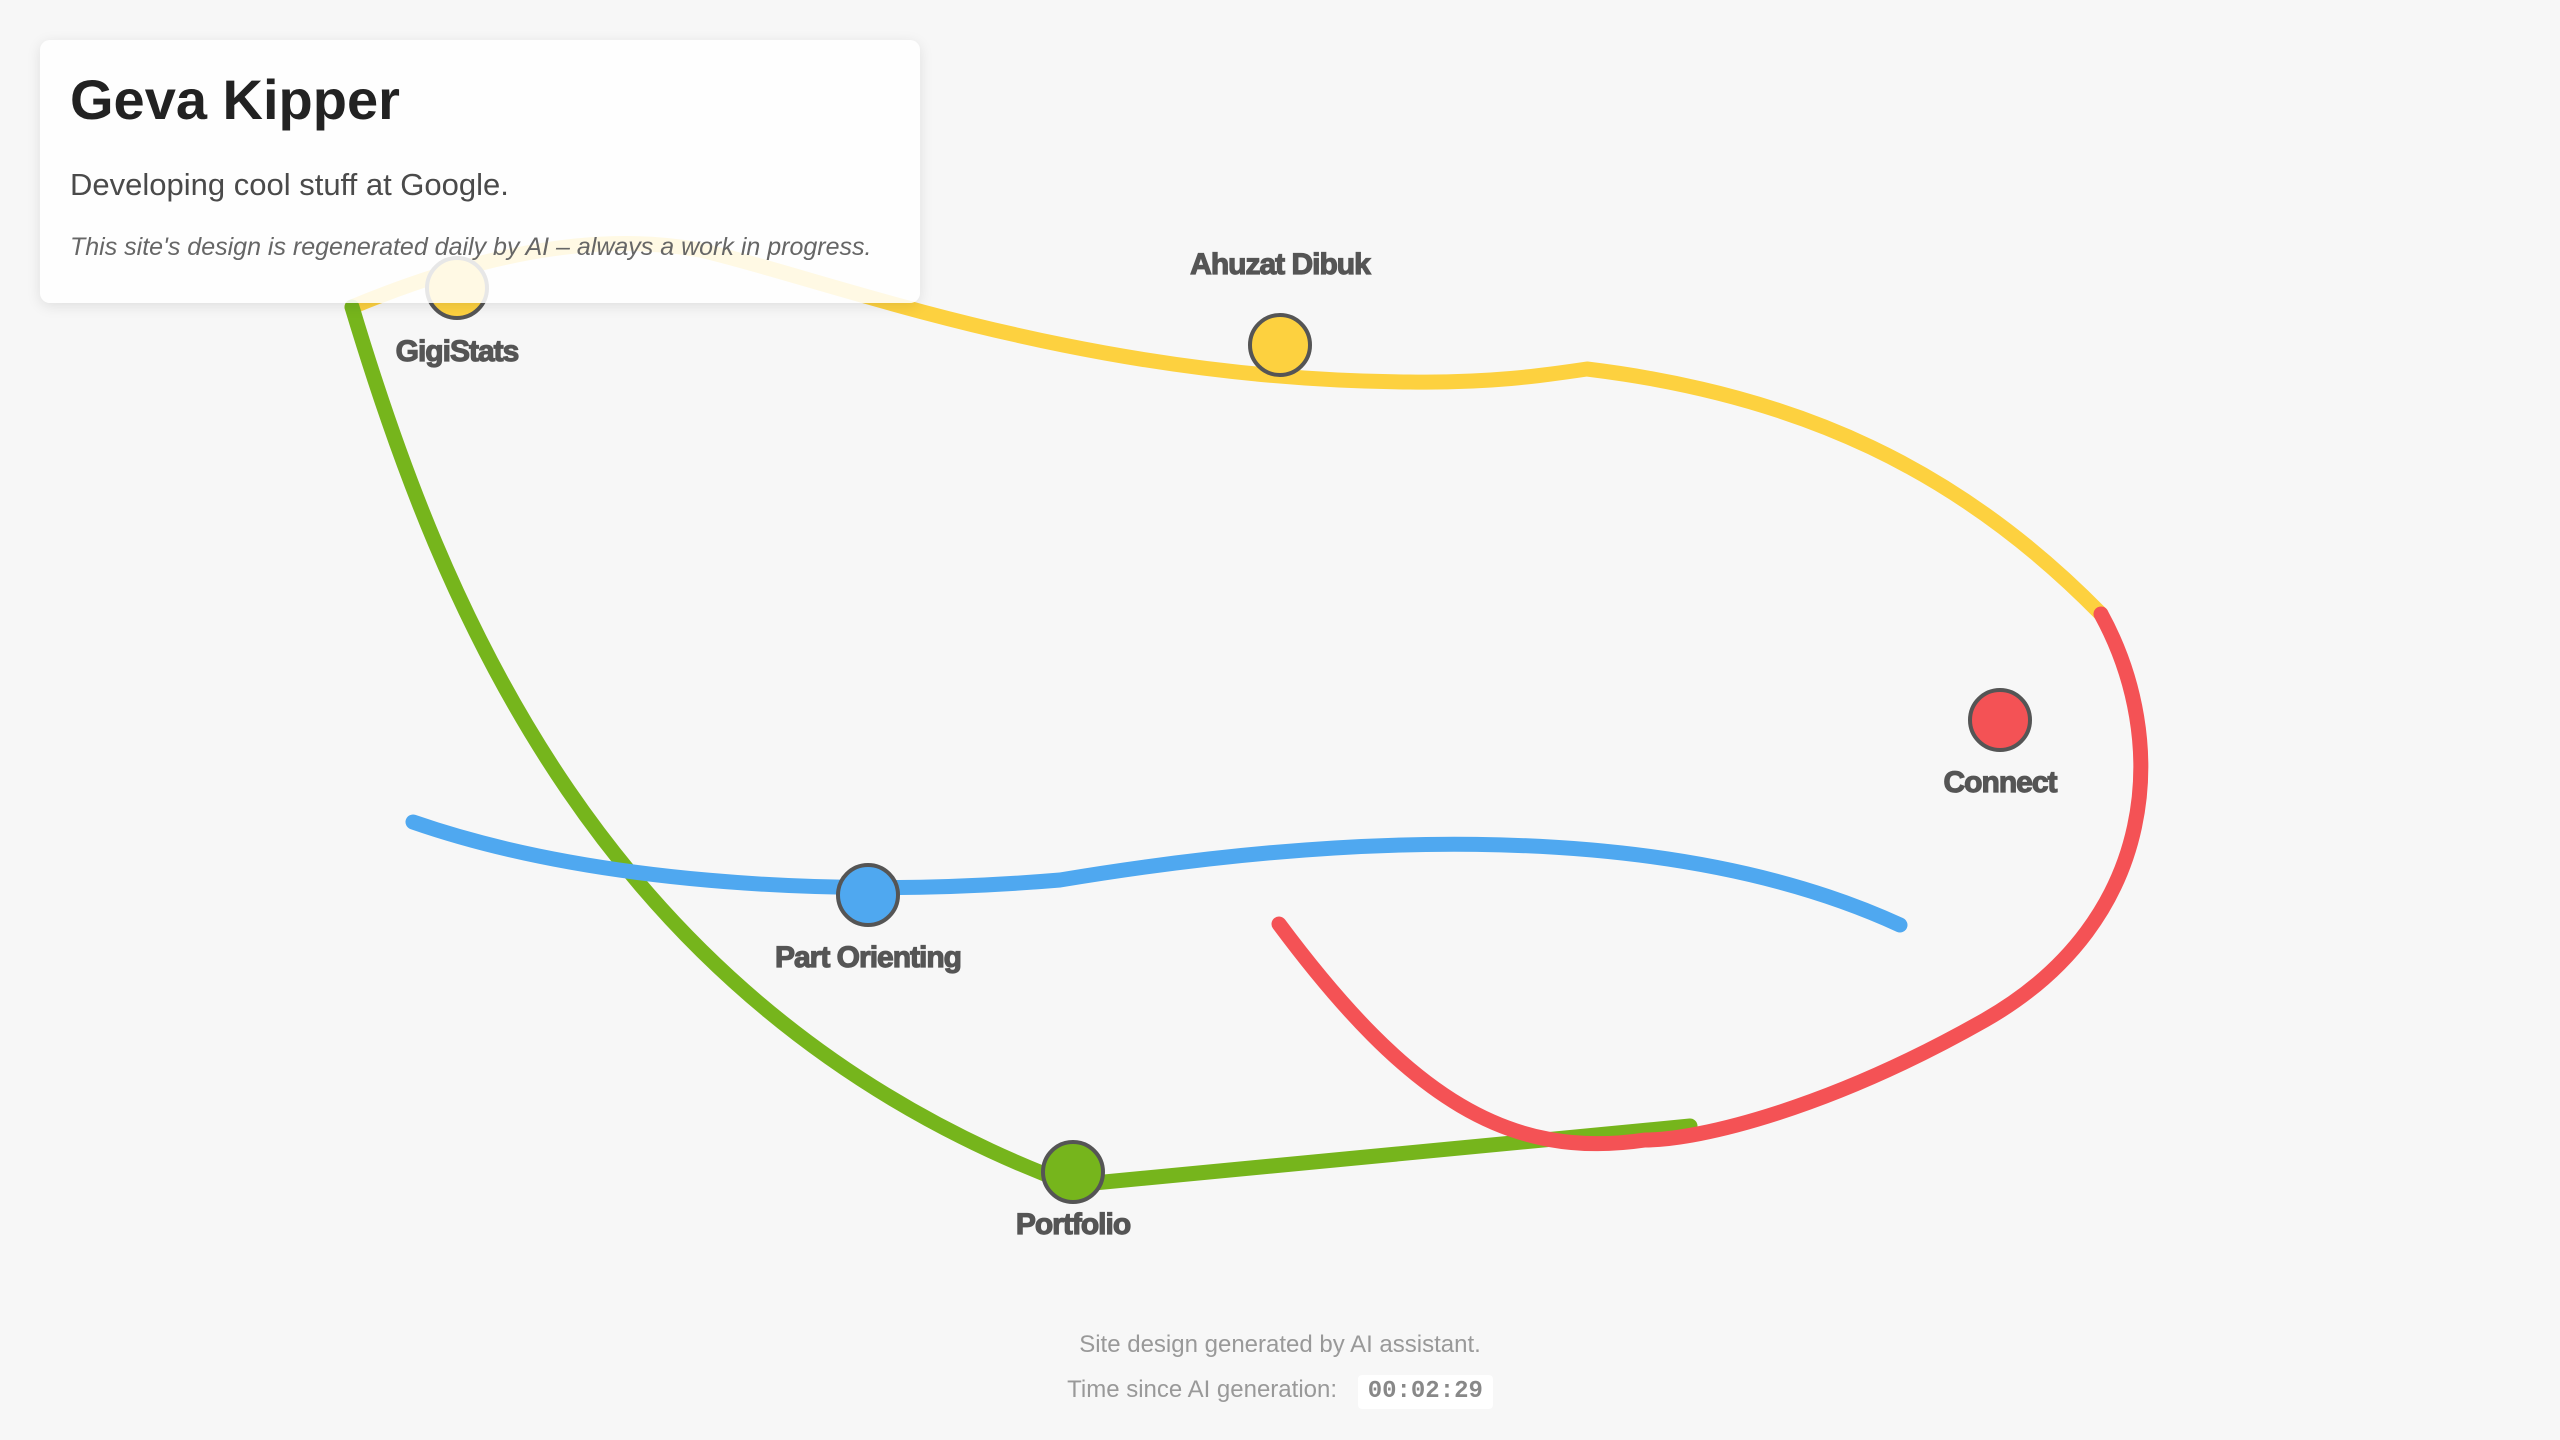 The image size is (2560, 1440). What do you see at coordinates (868, 895) in the screenshot?
I see `station-dot-part-orienting` at bounding box center [868, 895].